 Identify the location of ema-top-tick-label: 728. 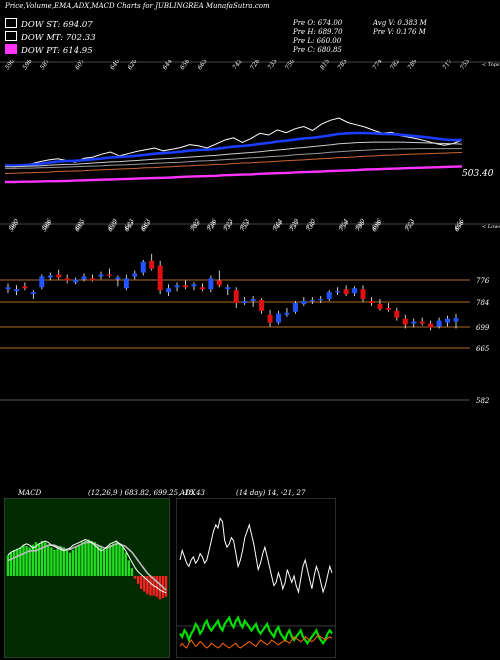
(255, 65).